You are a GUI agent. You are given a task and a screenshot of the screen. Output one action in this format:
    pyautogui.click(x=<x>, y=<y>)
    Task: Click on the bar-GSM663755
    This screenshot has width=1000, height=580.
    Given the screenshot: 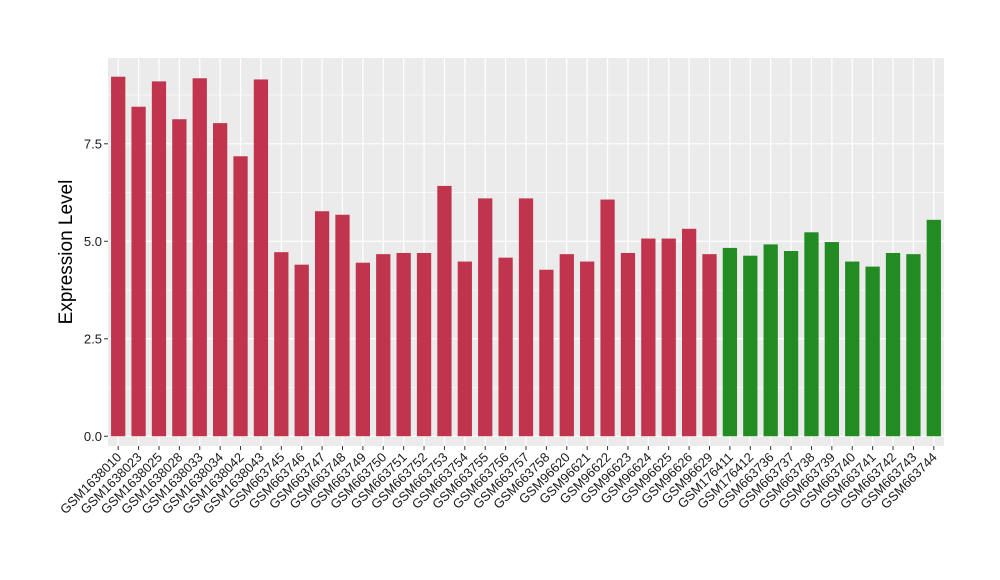 What is the action you would take?
    pyautogui.click(x=485, y=317)
    